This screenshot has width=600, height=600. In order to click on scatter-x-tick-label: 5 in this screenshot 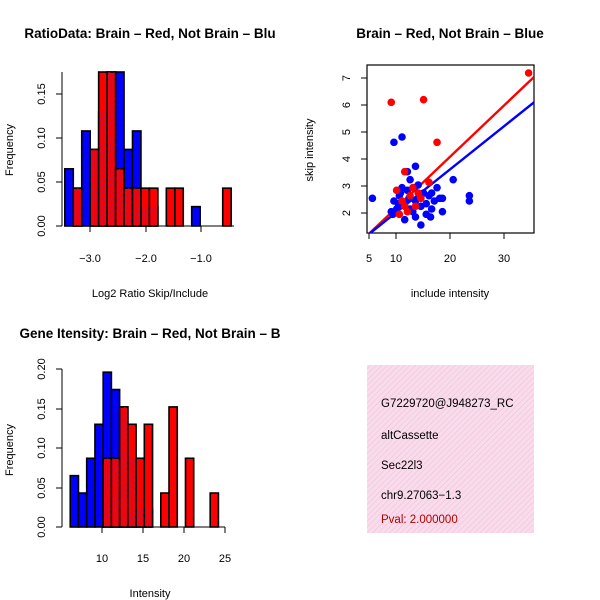, I will do `click(369, 259)`.